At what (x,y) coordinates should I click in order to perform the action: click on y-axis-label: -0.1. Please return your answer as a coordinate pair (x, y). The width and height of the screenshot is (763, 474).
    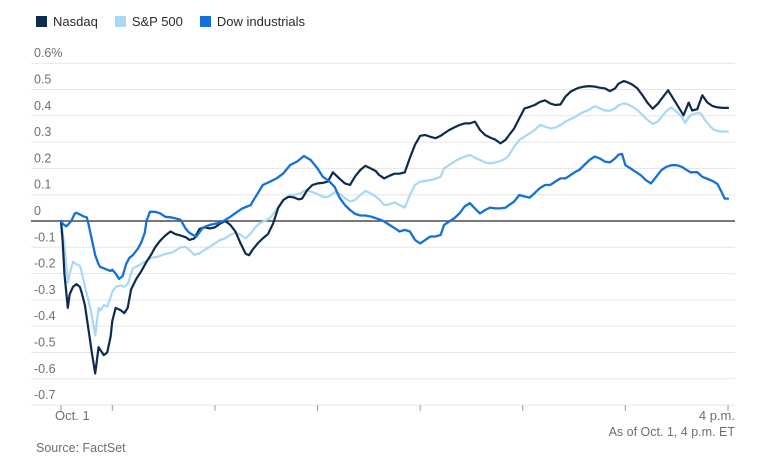
    Looking at the image, I should click on (45, 237).